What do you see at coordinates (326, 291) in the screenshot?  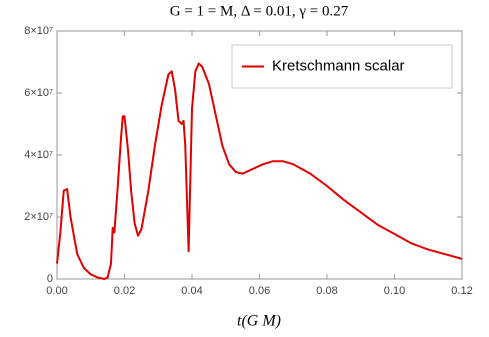 I see `x-tick-label: 0.08` at bounding box center [326, 291].